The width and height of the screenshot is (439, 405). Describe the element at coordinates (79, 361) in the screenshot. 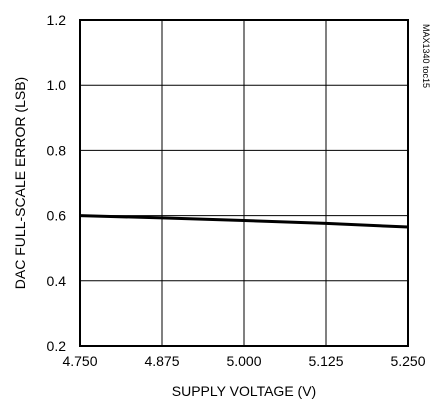

I see `x-tick-label: 4.750` at that location.